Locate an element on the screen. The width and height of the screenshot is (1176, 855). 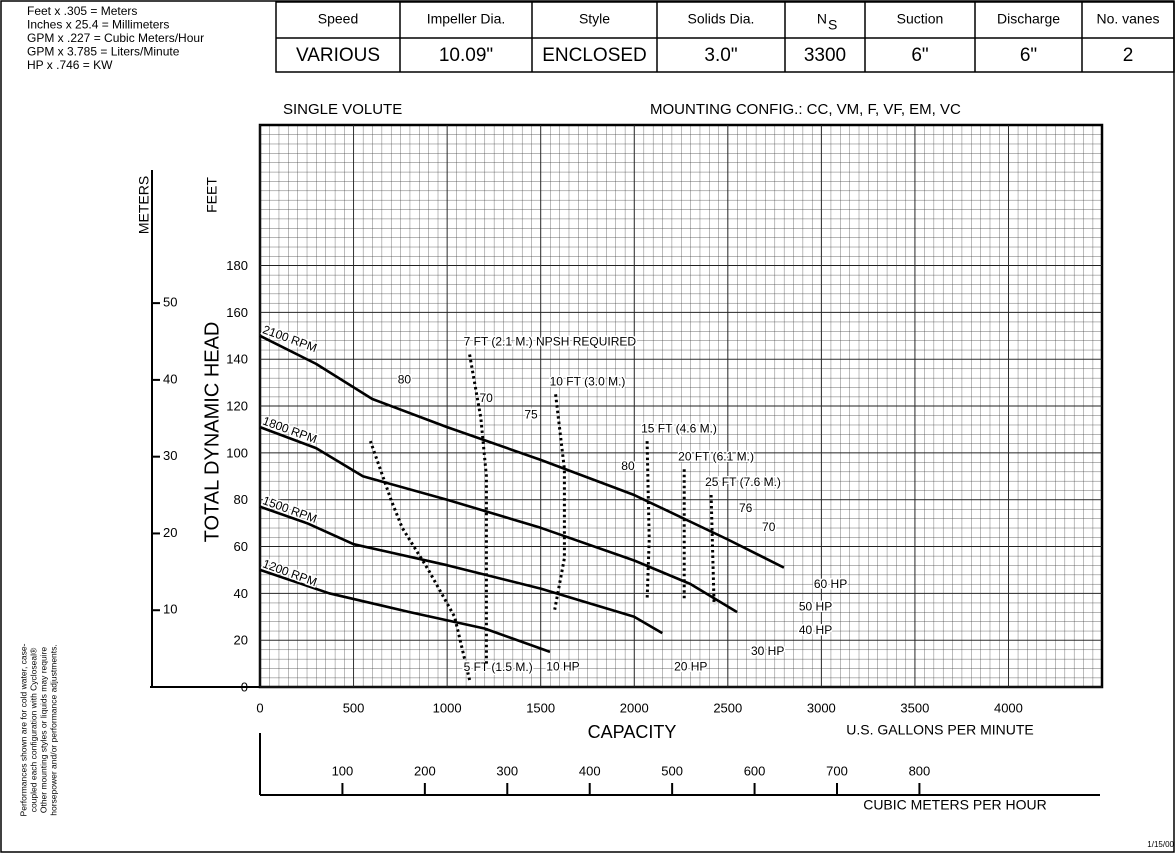
y-tick-label: 60 is located at coordinates (241, 546).